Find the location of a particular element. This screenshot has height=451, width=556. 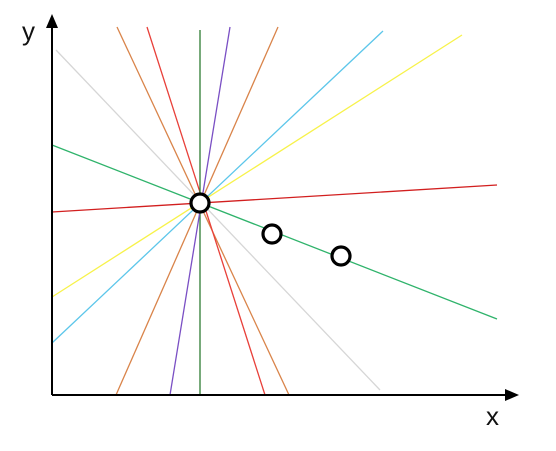

data-points is located at coordinates (270, 229).